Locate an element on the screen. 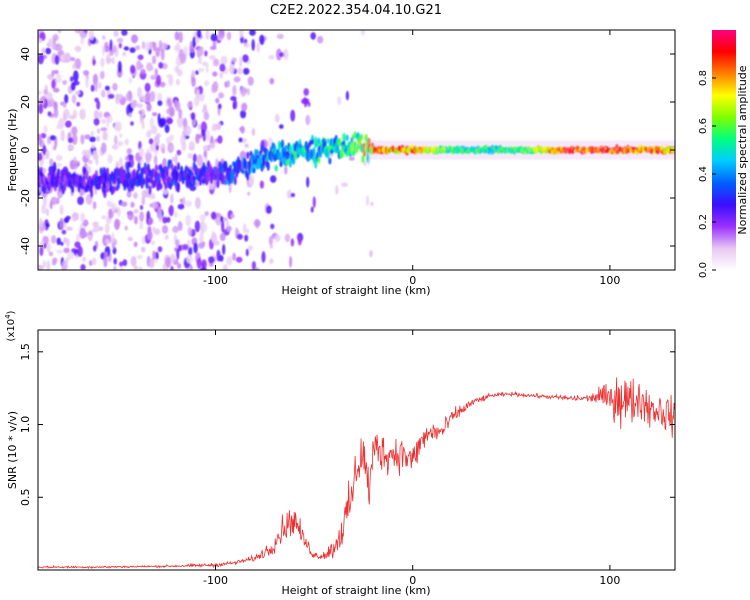  spectrogram-y-tick-label: 20 is located at coordinates (25, 102).